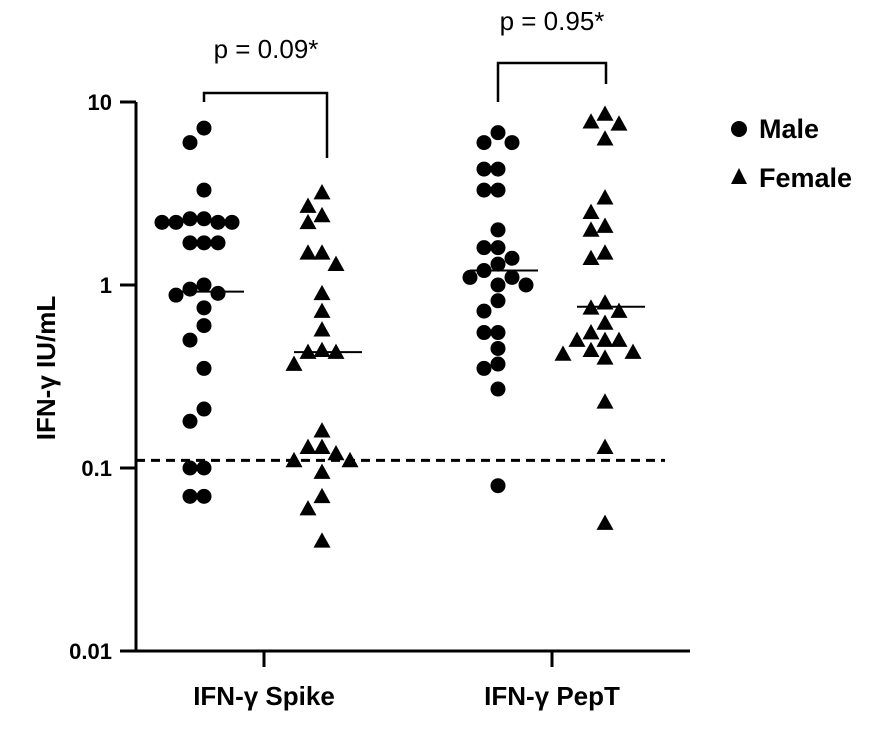 The width and height of the screenshot is (886, 729). Describe the element at coordinates (100, 102) in the screenshot. I see `y-tick-label: 10` at that location.